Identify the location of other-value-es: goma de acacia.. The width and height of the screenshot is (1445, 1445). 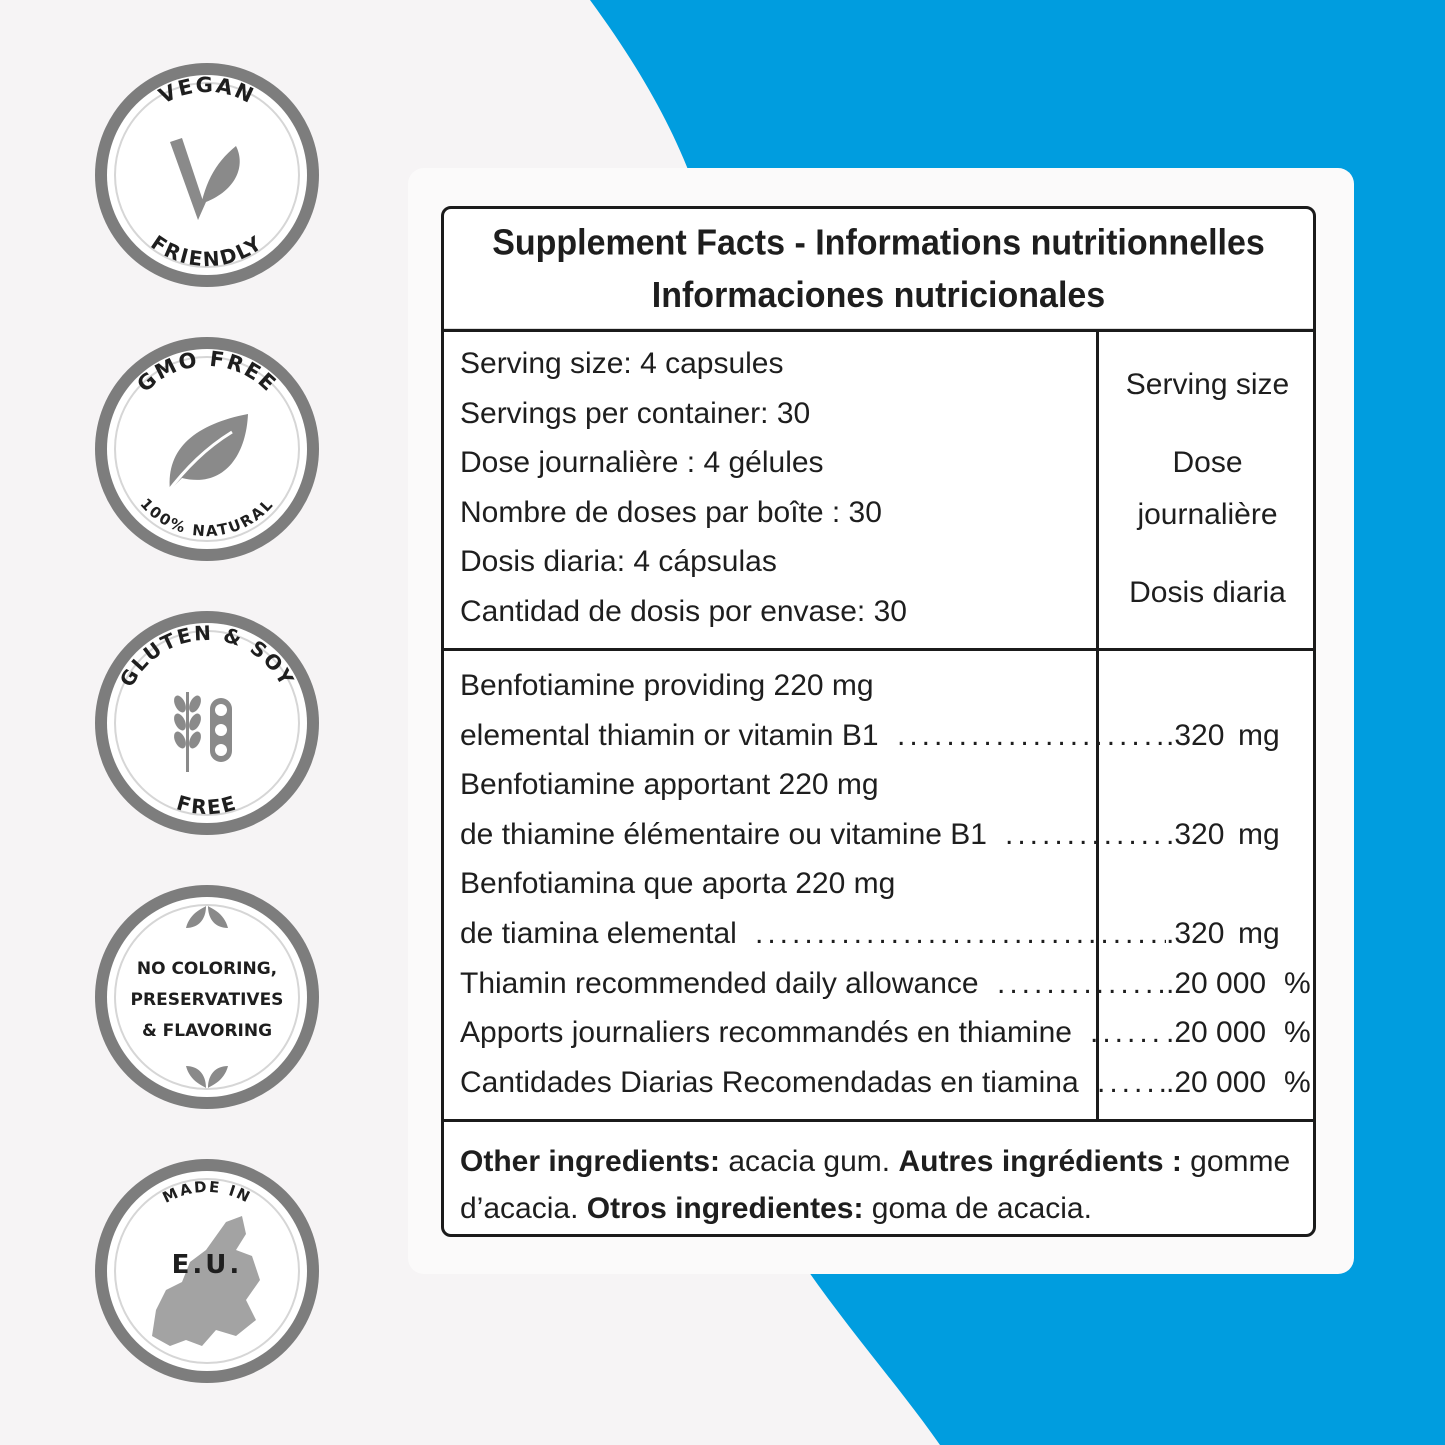
(977, 1208).